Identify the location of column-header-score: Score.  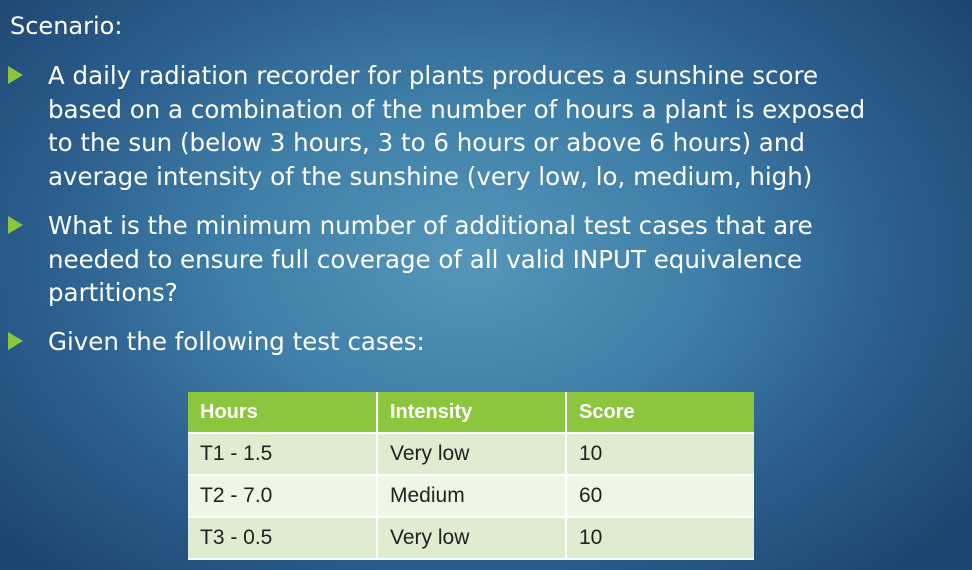
(660, 413).